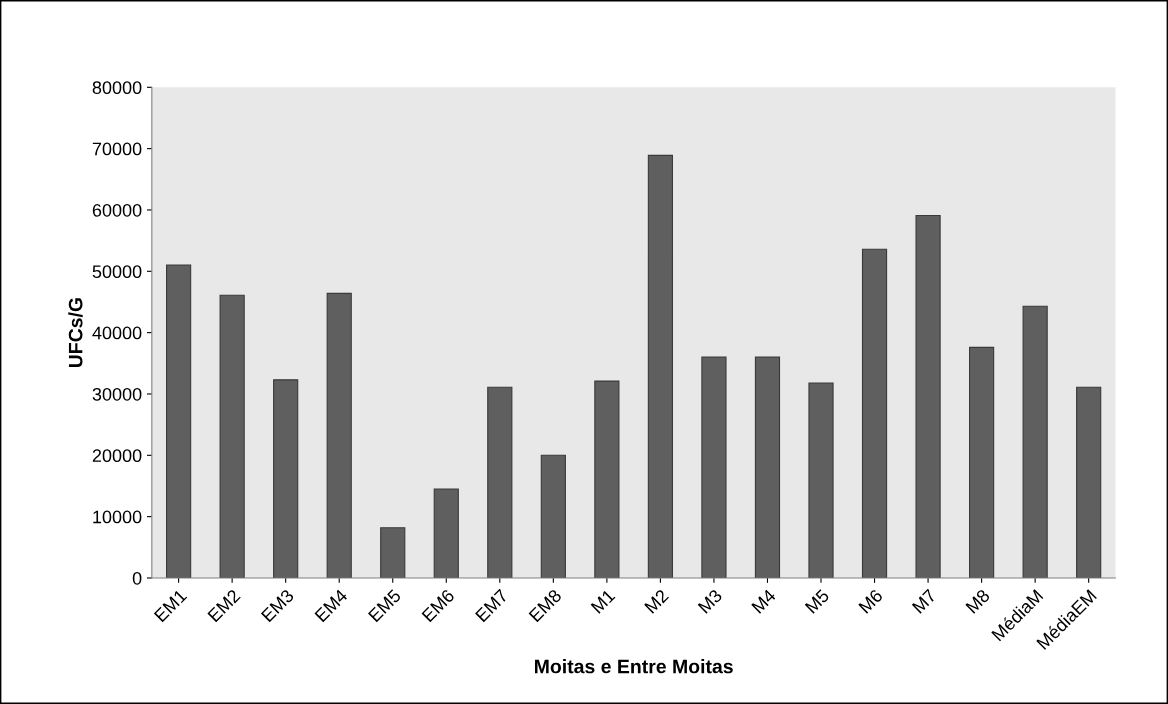 Image resolution: width=1168 pixels, height=704 pixels. What do you see at coordinates (657, 601) in the screenshot?
I see `x-tick-label: M2` at bounding box center [657, 601].